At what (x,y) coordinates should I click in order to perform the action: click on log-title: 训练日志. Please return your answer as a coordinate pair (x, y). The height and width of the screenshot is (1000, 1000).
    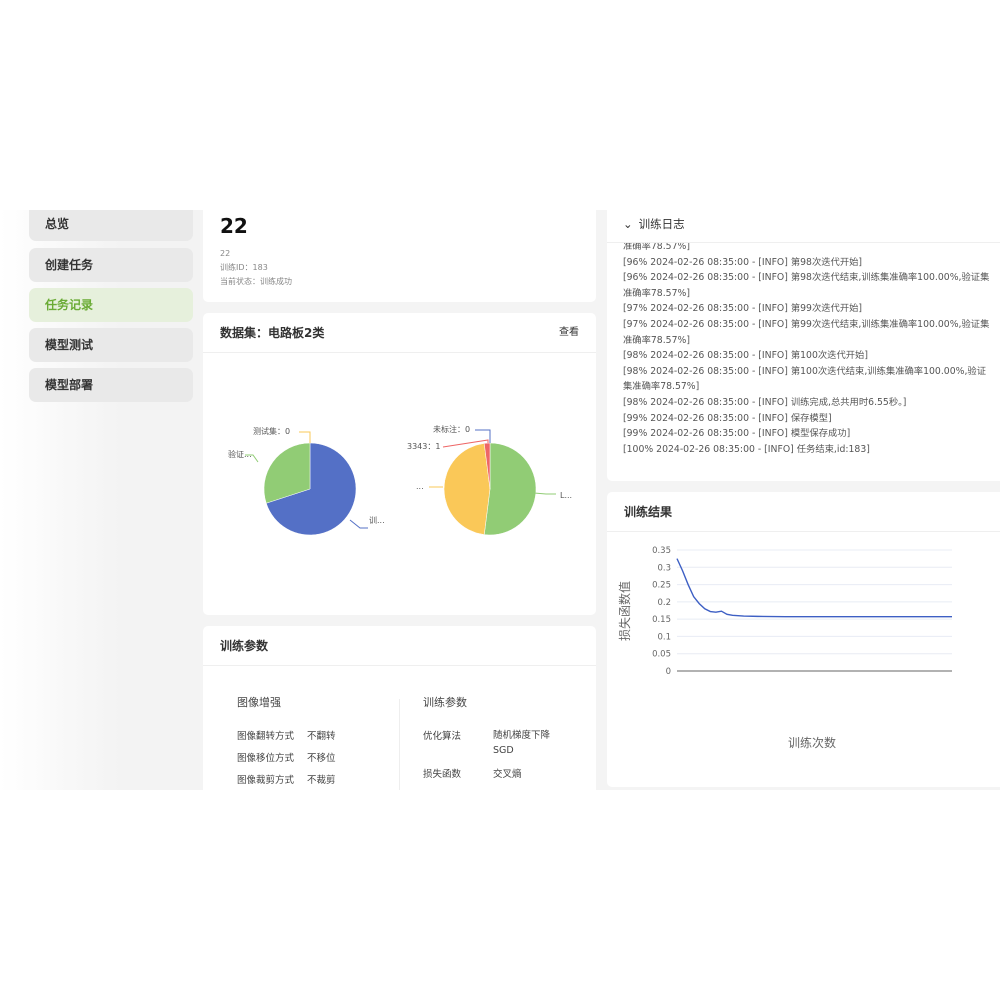
    Looking at the image, I should click on (661, 224).